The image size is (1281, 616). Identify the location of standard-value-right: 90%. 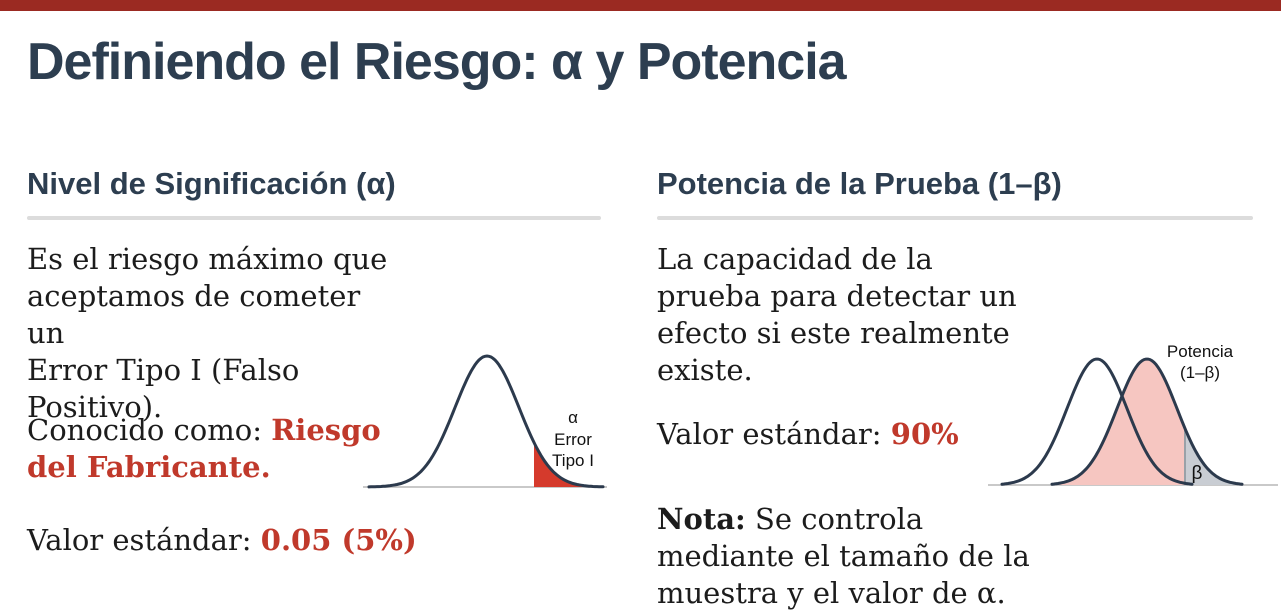
(924, 434).